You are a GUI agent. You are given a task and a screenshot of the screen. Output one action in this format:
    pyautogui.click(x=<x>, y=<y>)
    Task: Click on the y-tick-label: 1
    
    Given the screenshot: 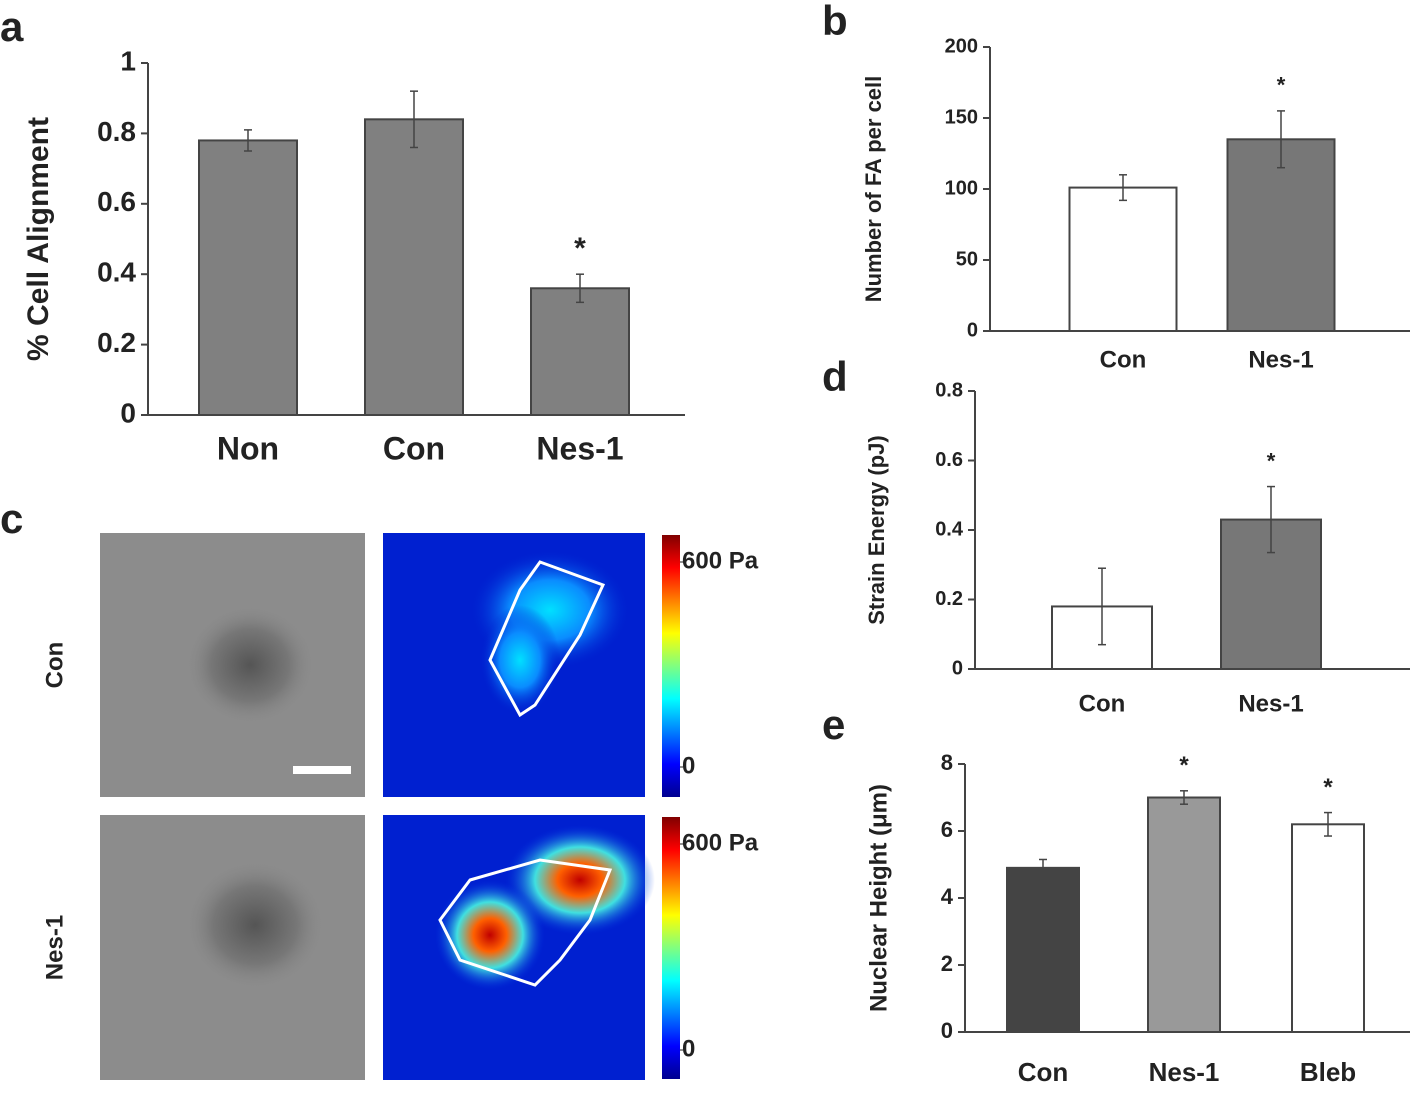 What is the action you would take?
    pyautogui.click(x=128, y=60)
    